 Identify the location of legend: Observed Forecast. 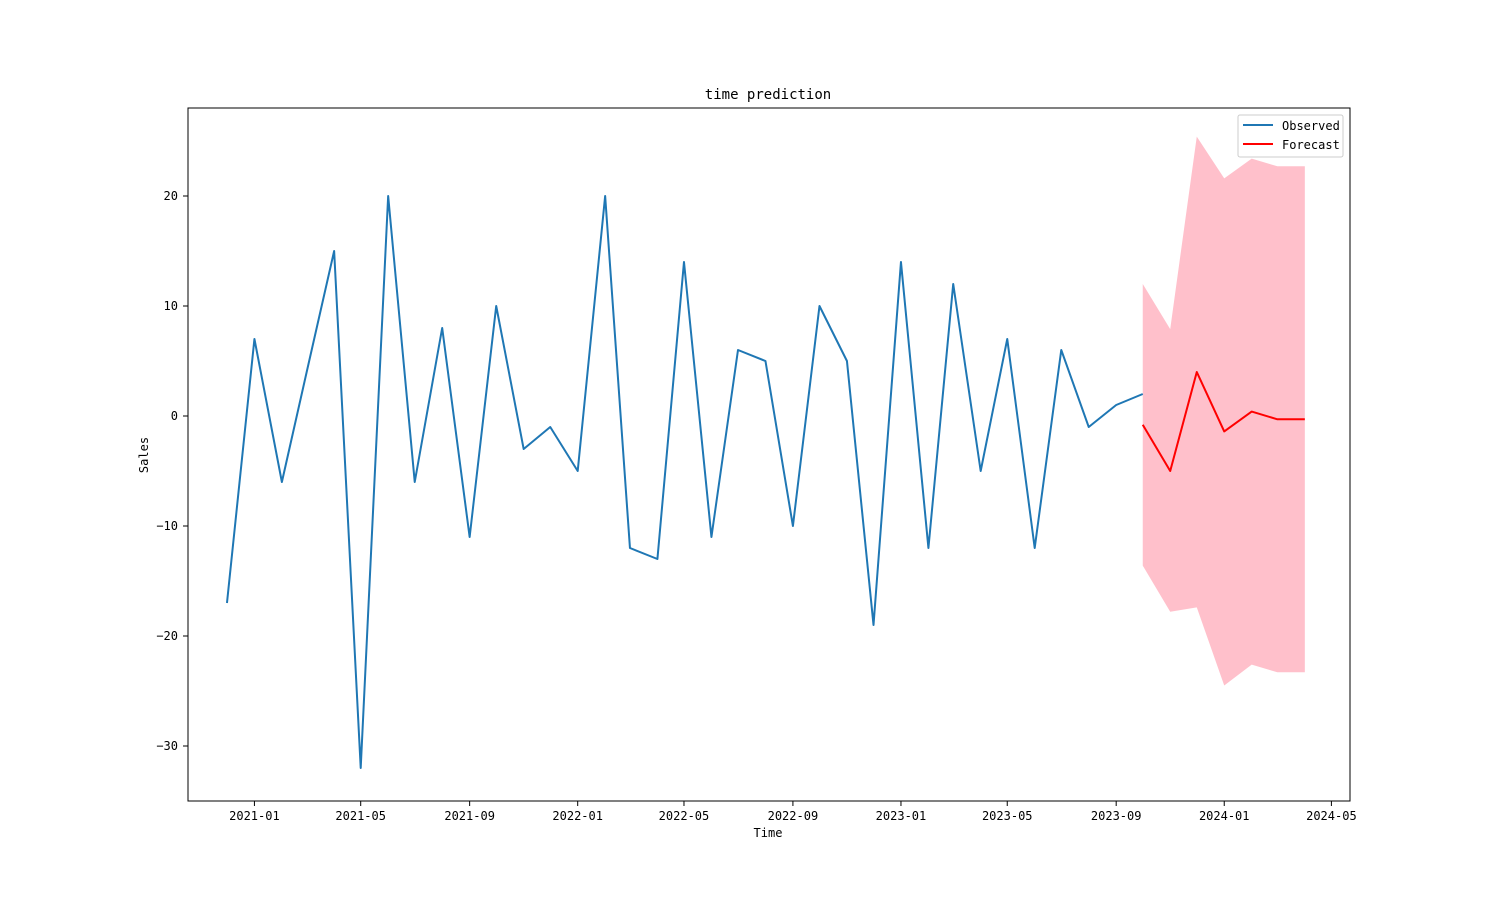
(1290, 136).